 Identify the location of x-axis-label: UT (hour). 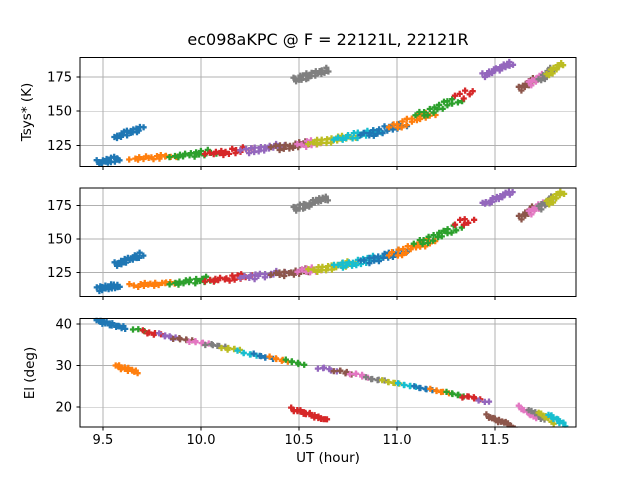
(328, 458).